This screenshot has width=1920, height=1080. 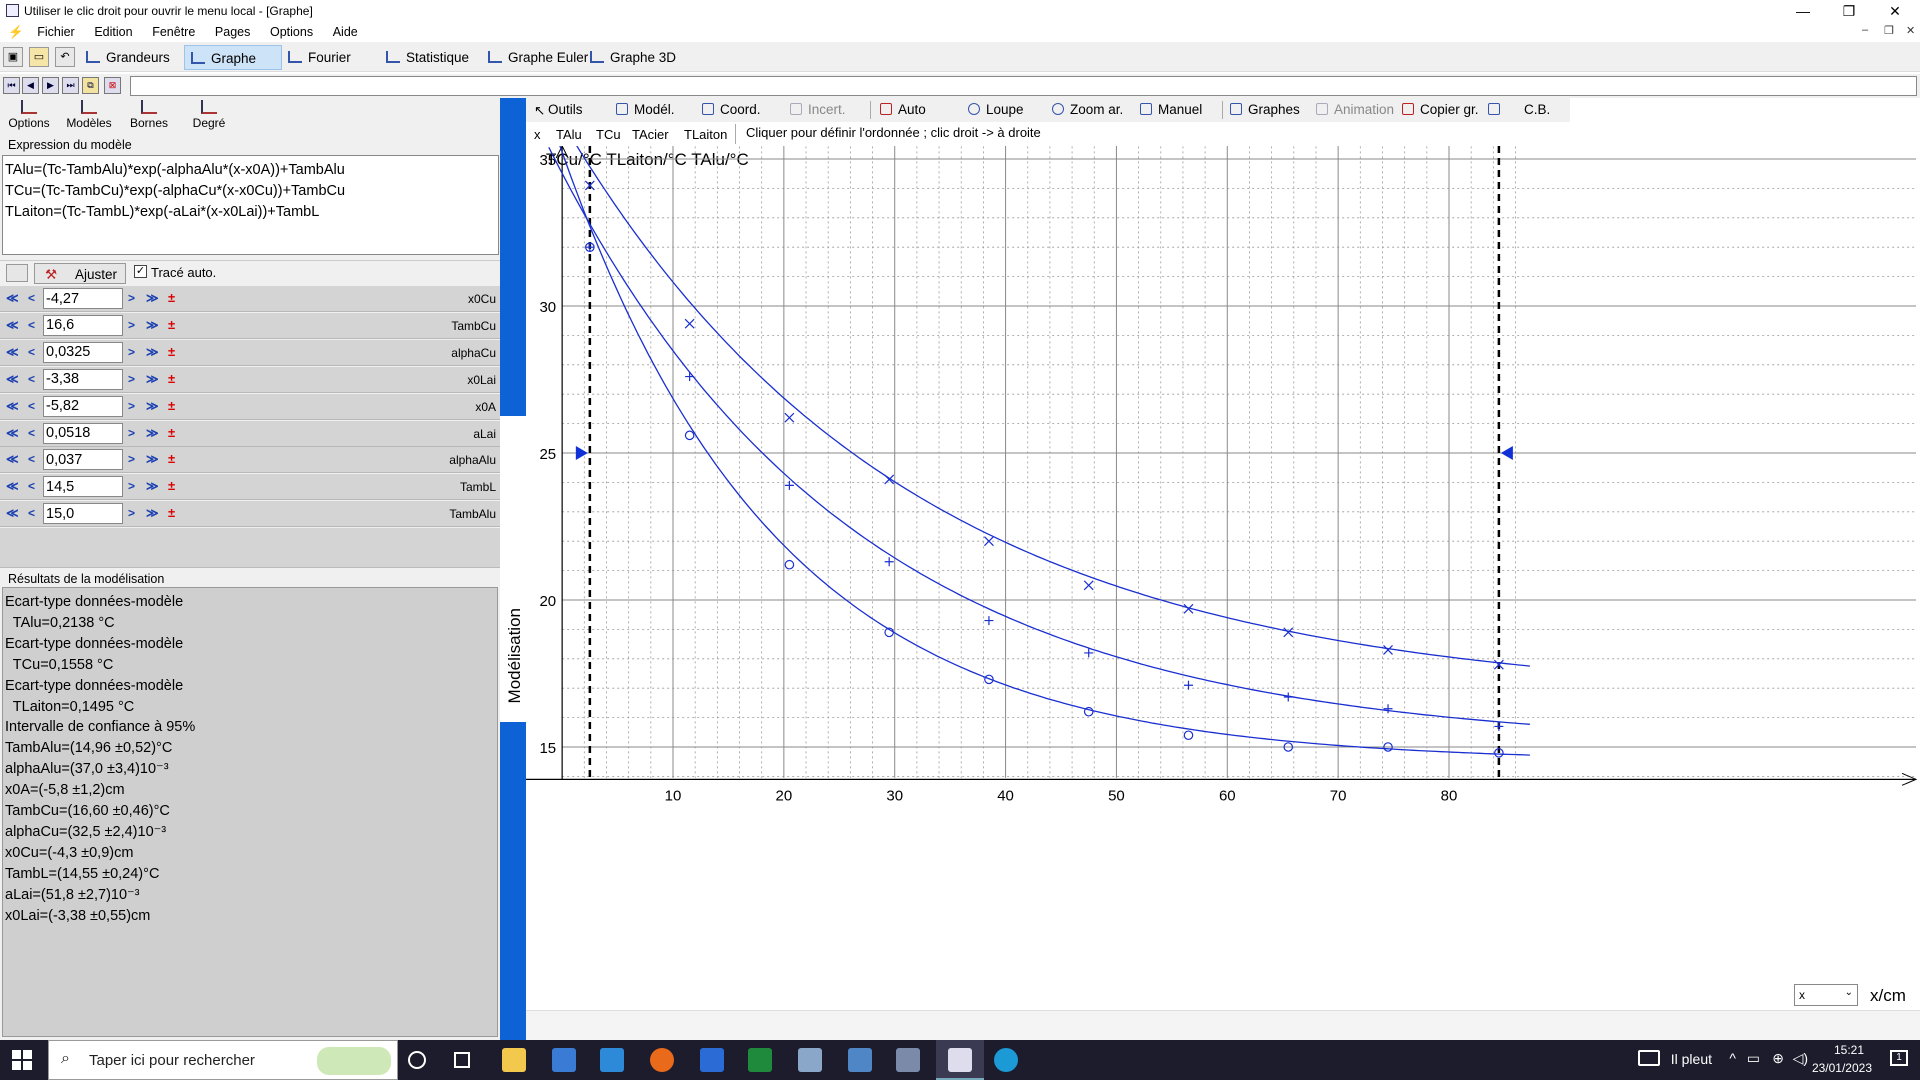 What do you see at coordinates (537, 134) in the screenshot?
I see `selector-x: x` at bounding box center [537, 134].